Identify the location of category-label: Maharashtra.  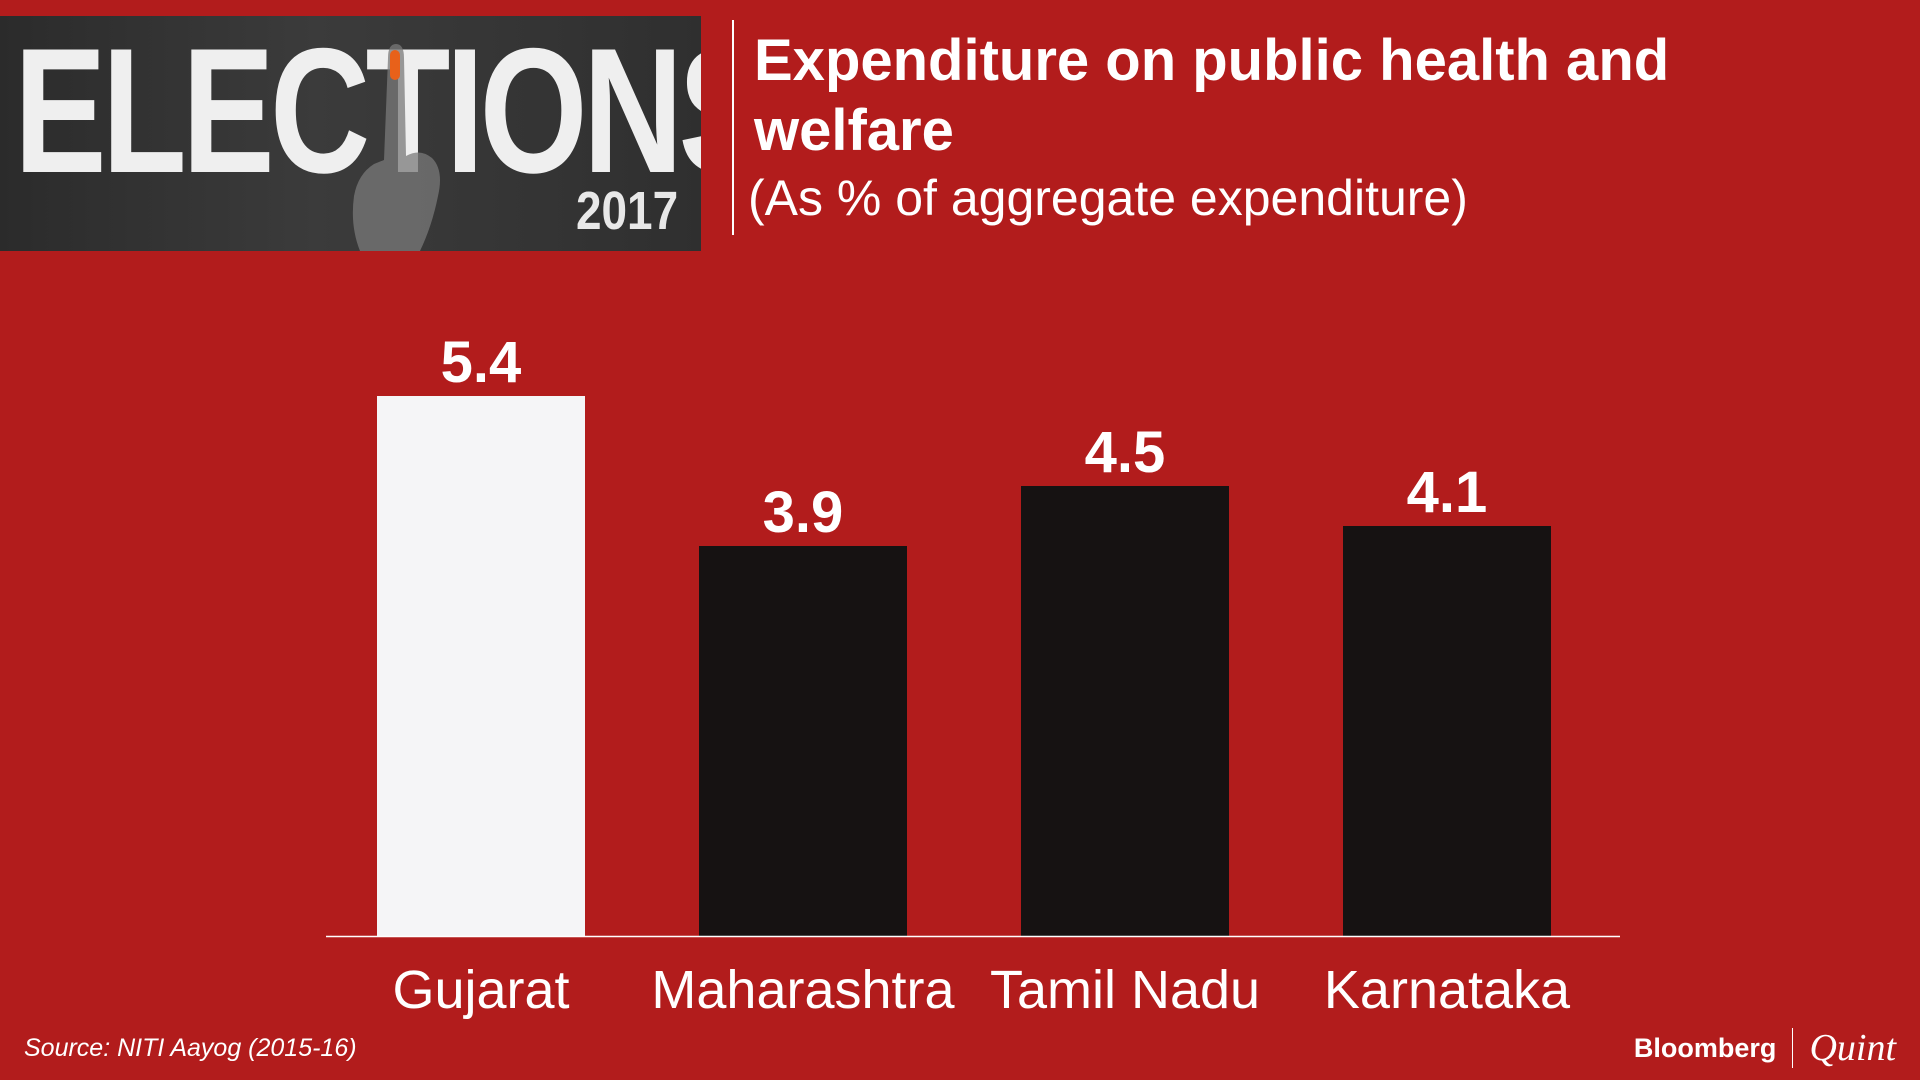
(803, 990).